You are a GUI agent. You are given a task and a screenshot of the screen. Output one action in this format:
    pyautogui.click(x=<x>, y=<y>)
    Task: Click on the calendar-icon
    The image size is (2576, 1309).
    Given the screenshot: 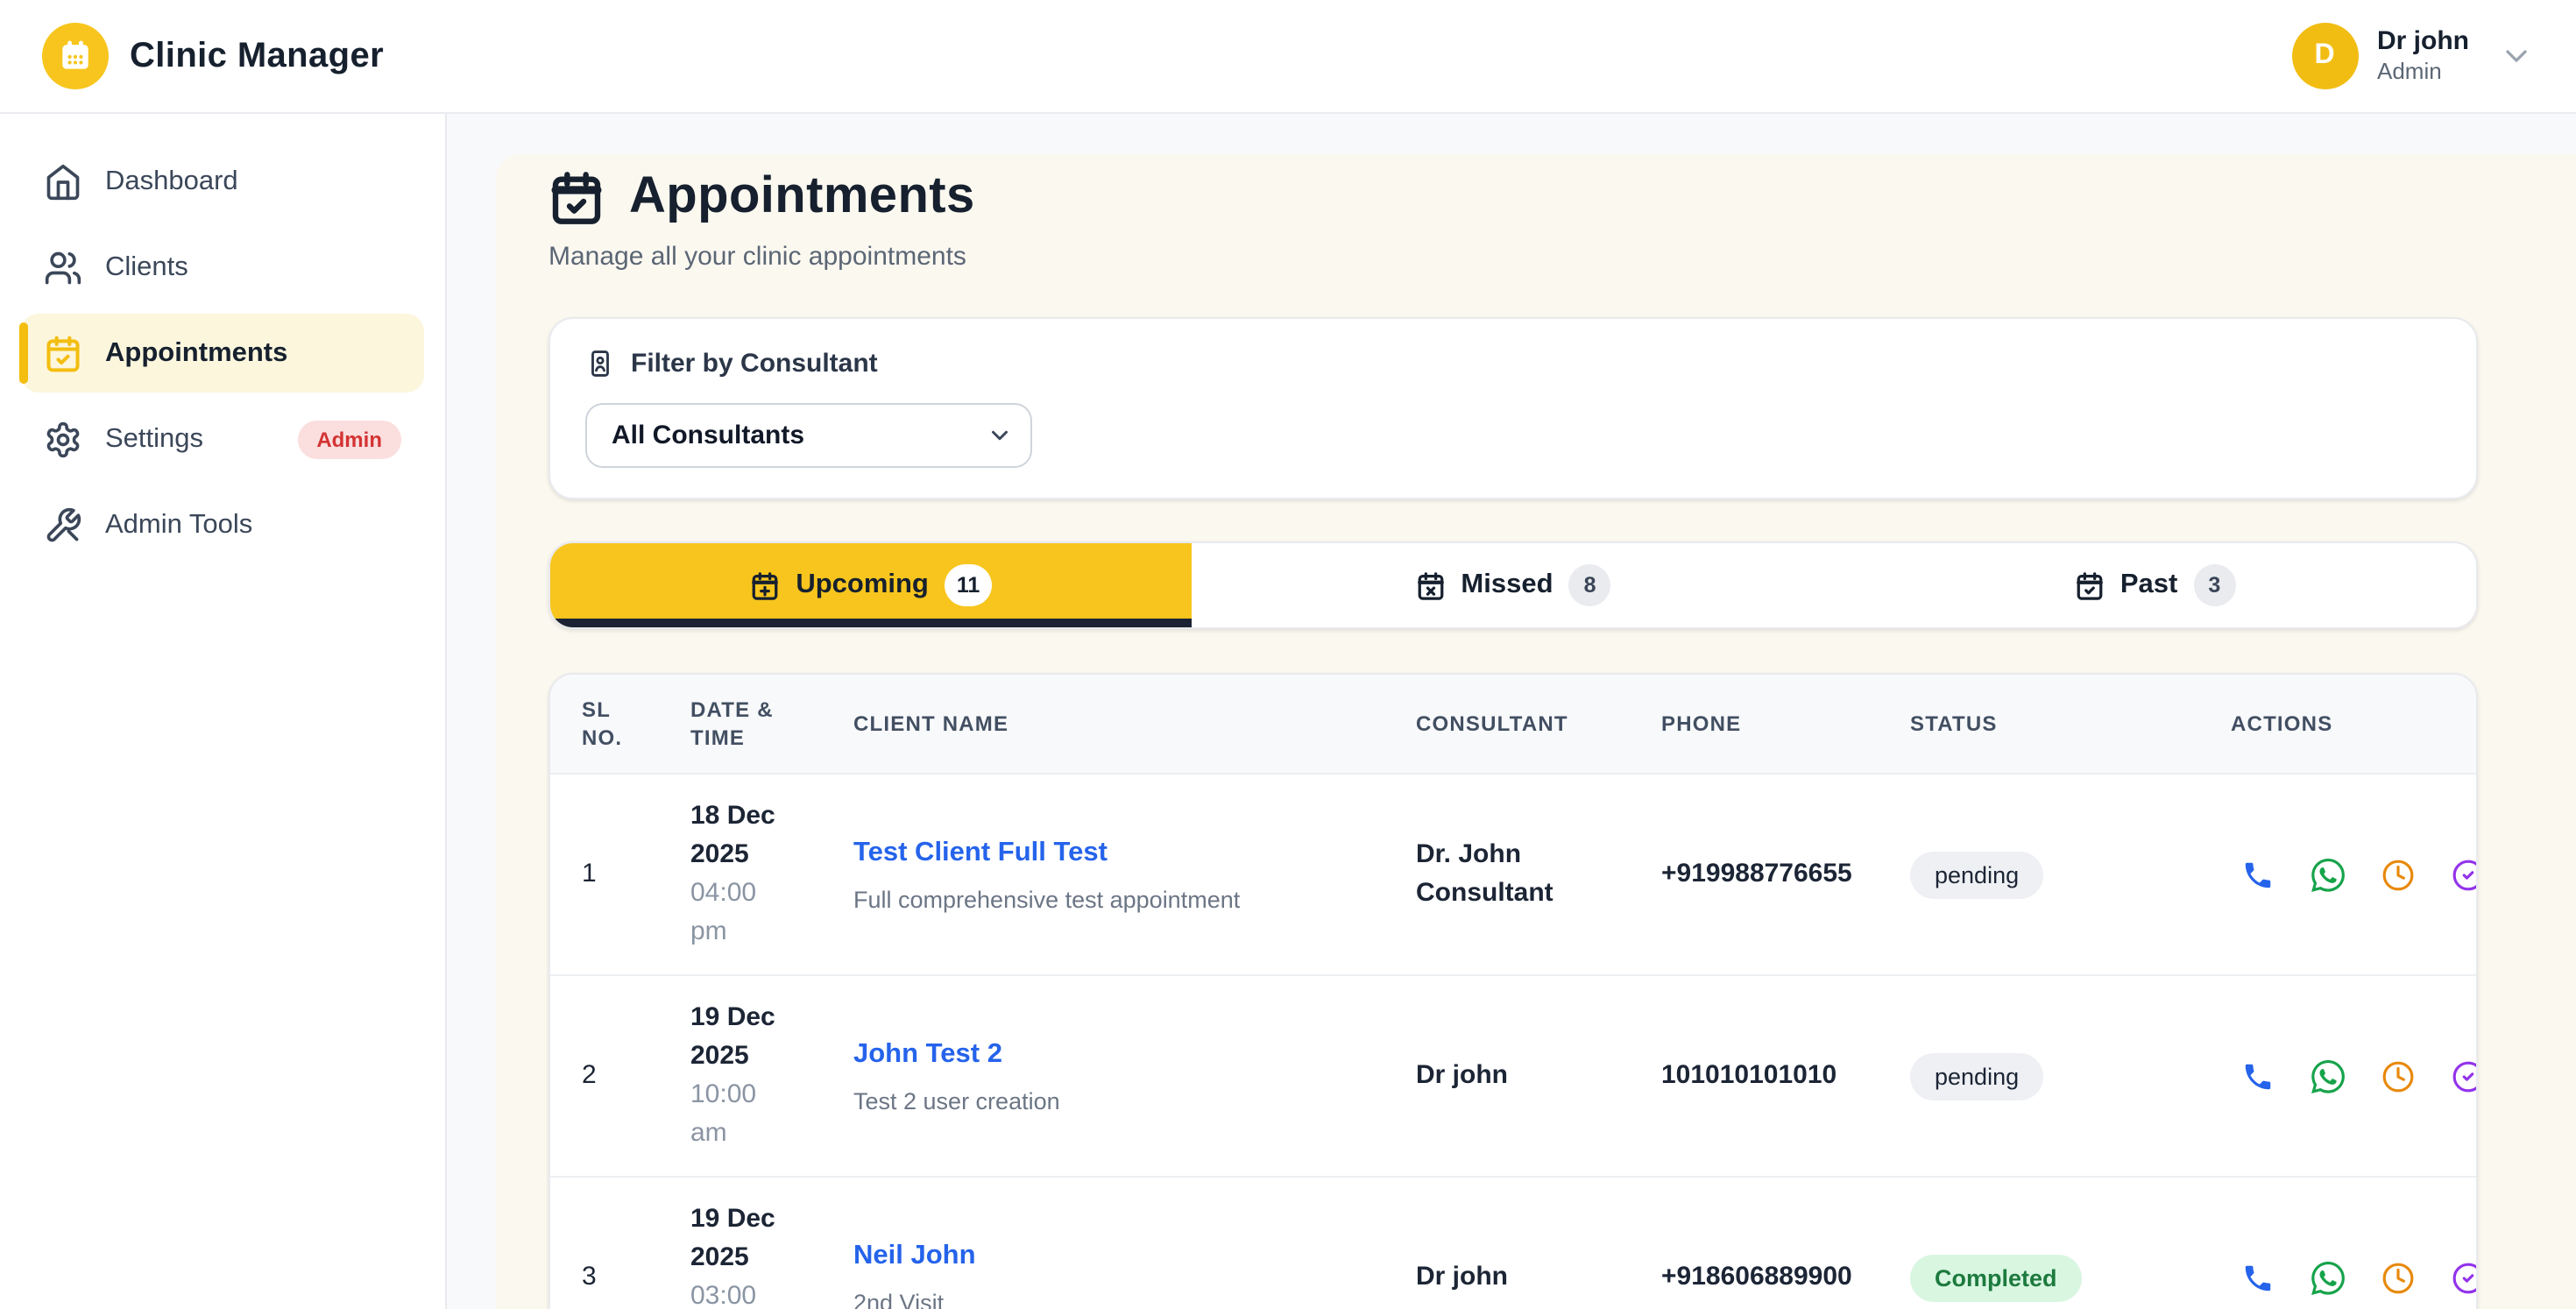 What is the action you would take?
    pyautogui.click(x=75, y=56)
    